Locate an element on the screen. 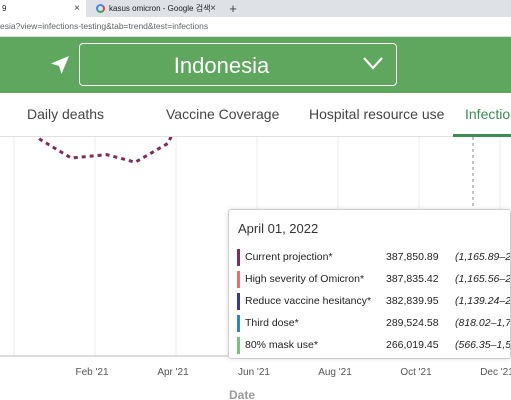  tooltip-series-name: Reduce vaccine hesitancy* is located at coordinates (308, 301).